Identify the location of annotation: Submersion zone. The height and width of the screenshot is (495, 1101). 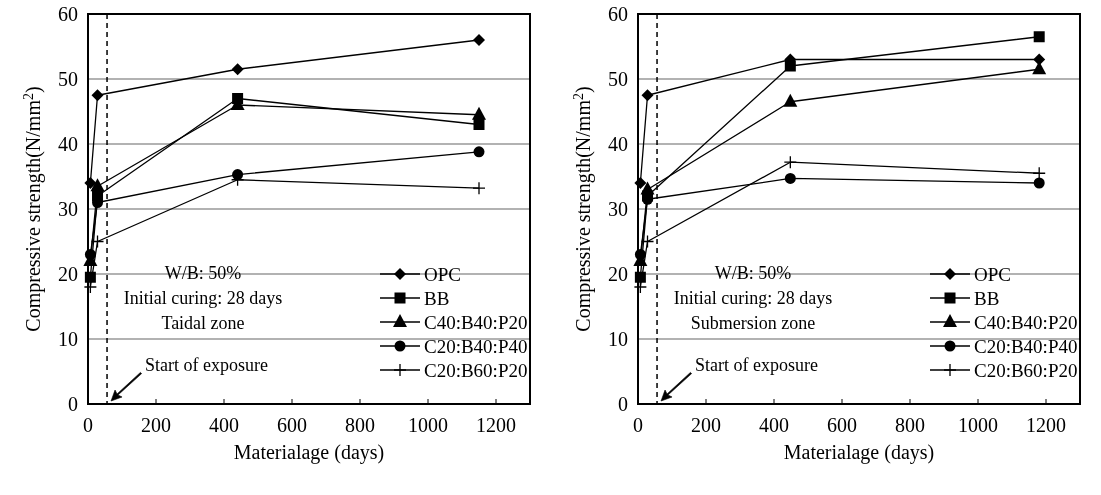
(753, 323).